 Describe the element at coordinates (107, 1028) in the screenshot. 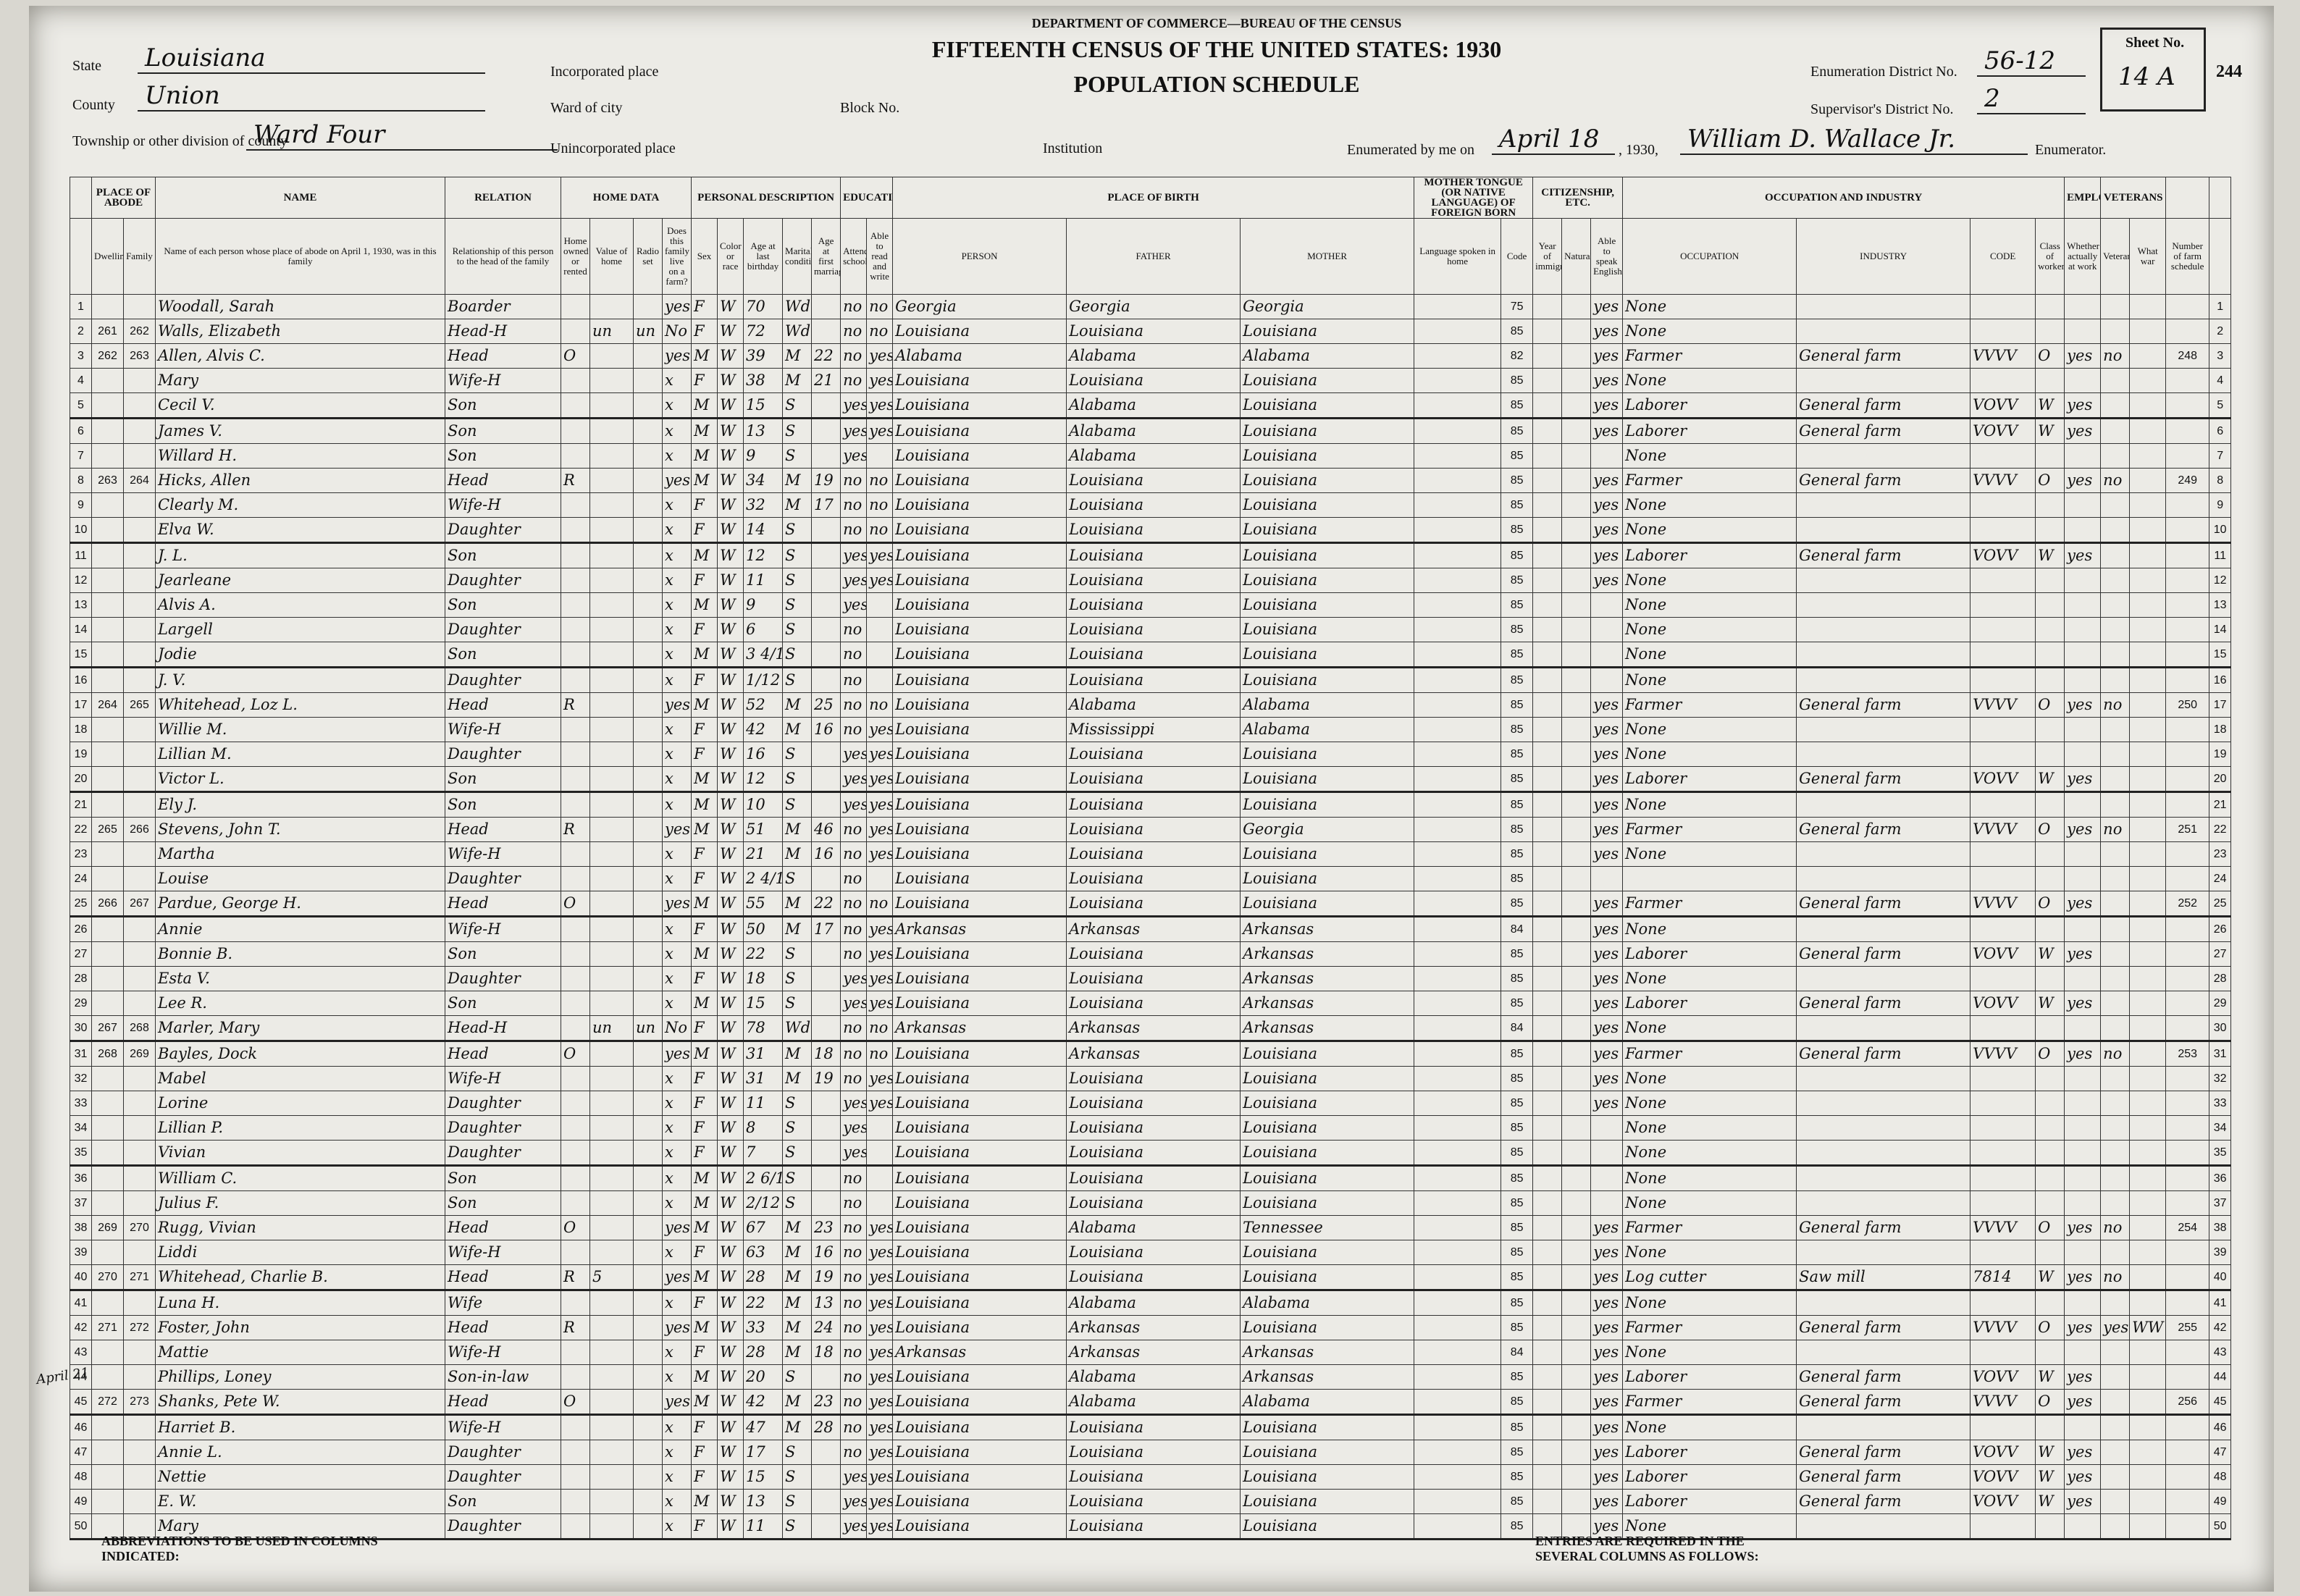

I see `dwelling-number: 267` at that location.